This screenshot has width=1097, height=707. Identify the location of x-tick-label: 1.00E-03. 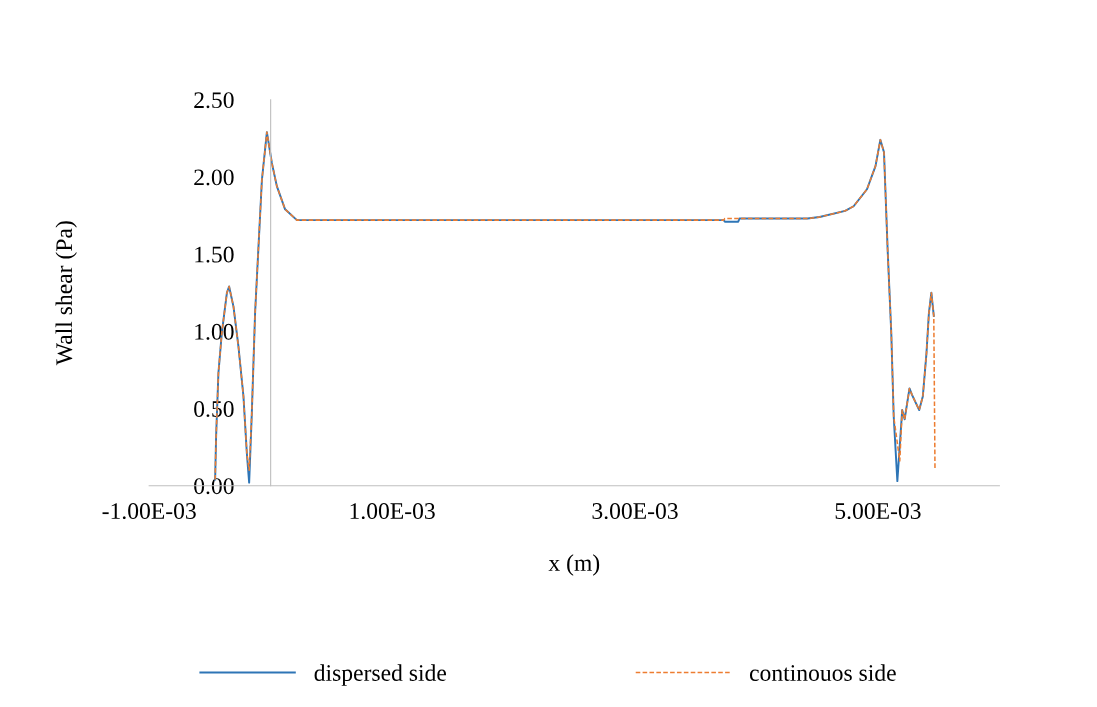
(392, 511).